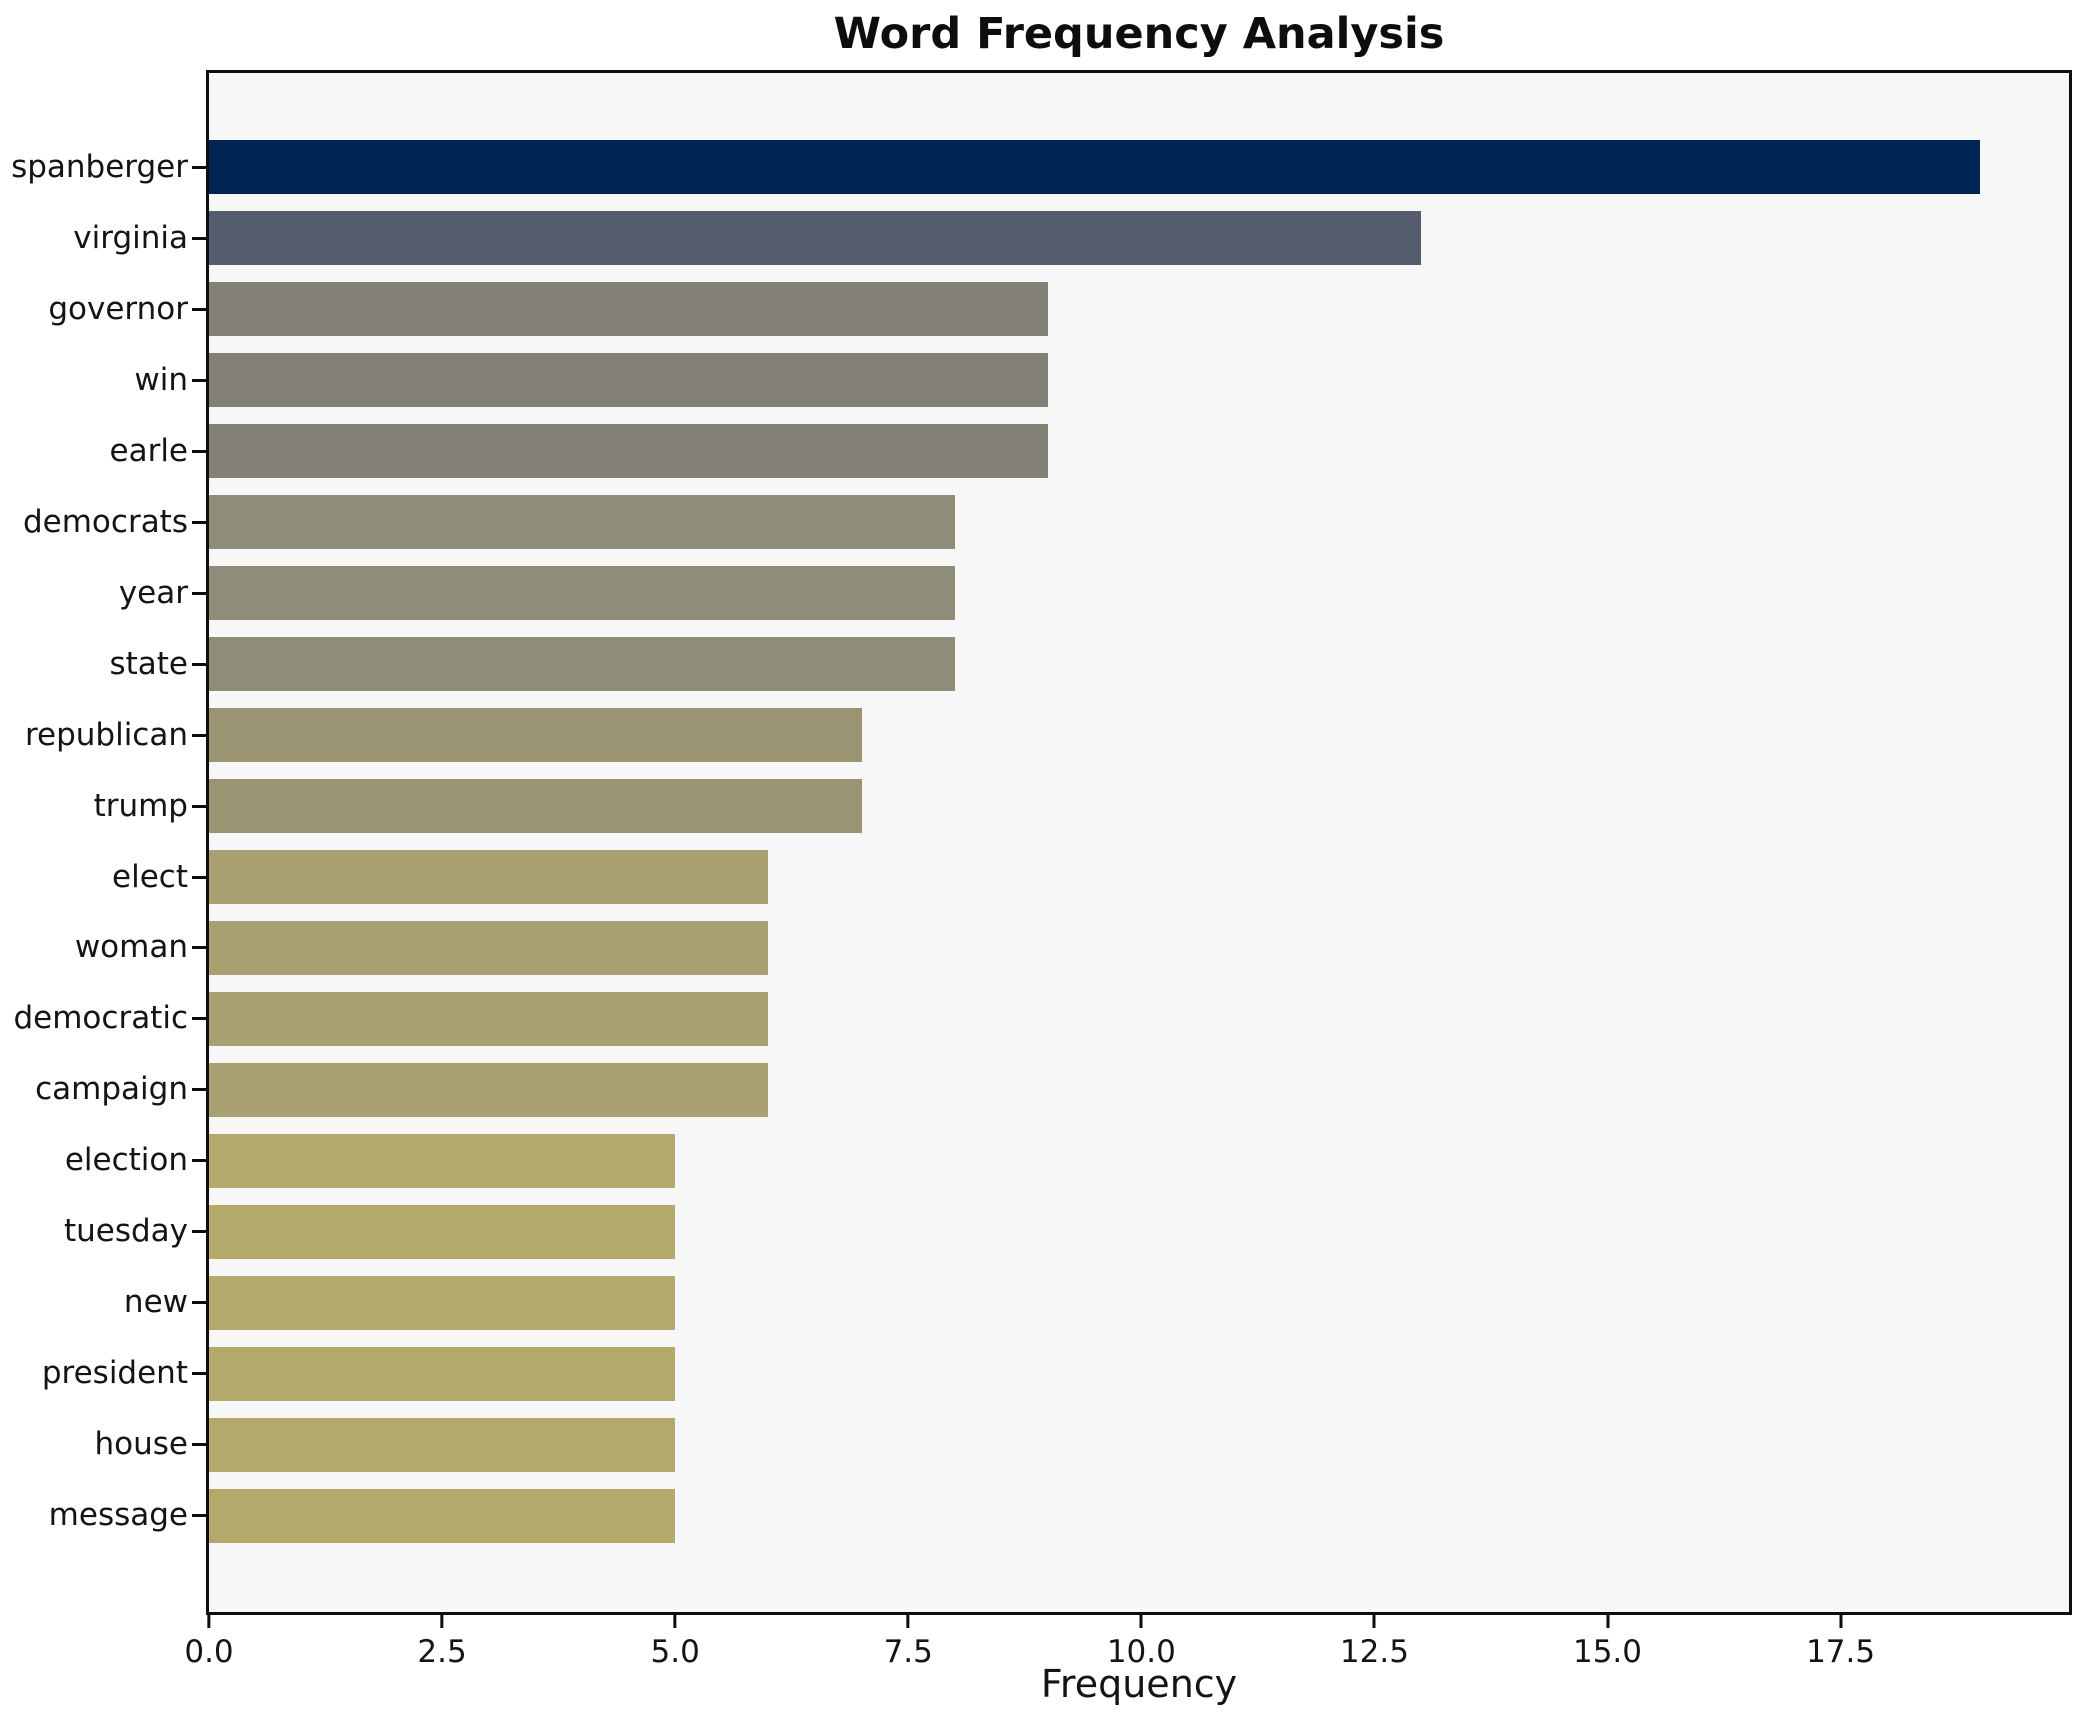  I want to click on x-tick-label: 17.5, so click(1841, 1652).